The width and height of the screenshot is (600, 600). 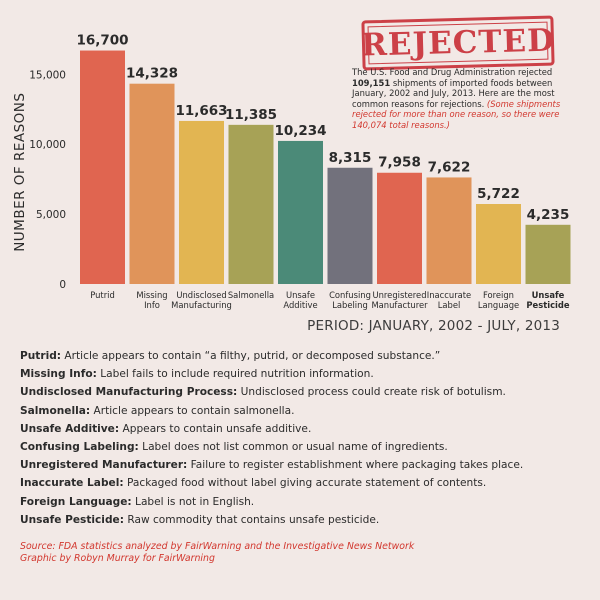 I want to click on x-tick-label: Label, so click(x=449, y=305).